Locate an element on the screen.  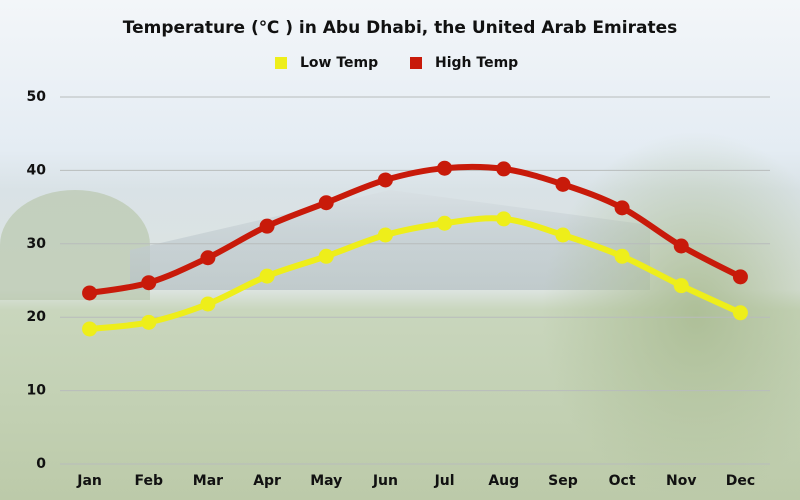
x-tick-label: Jul is located at coordinates (444, 481).